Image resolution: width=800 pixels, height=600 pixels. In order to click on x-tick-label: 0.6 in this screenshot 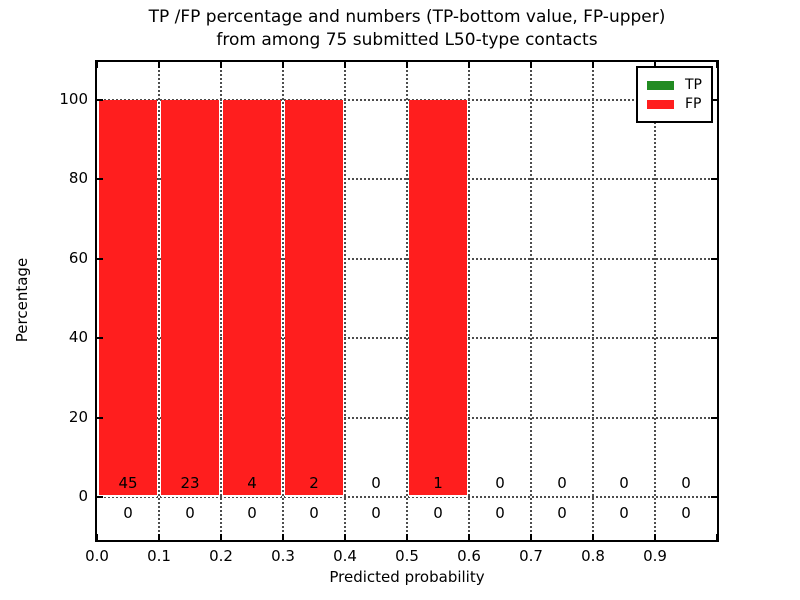, I will do `click(469, 556)`.